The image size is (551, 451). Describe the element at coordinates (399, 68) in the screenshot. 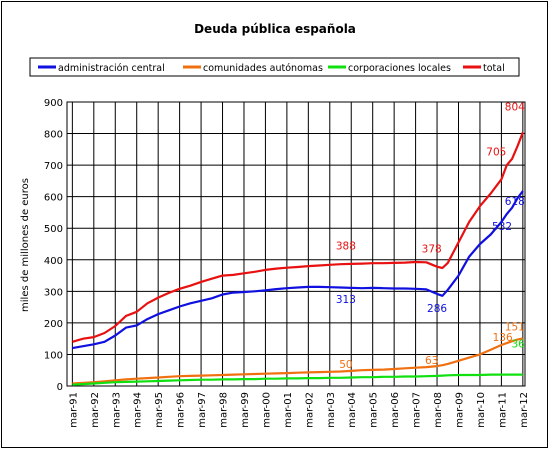

I see `legend-label: corporaciones locales` at that location.